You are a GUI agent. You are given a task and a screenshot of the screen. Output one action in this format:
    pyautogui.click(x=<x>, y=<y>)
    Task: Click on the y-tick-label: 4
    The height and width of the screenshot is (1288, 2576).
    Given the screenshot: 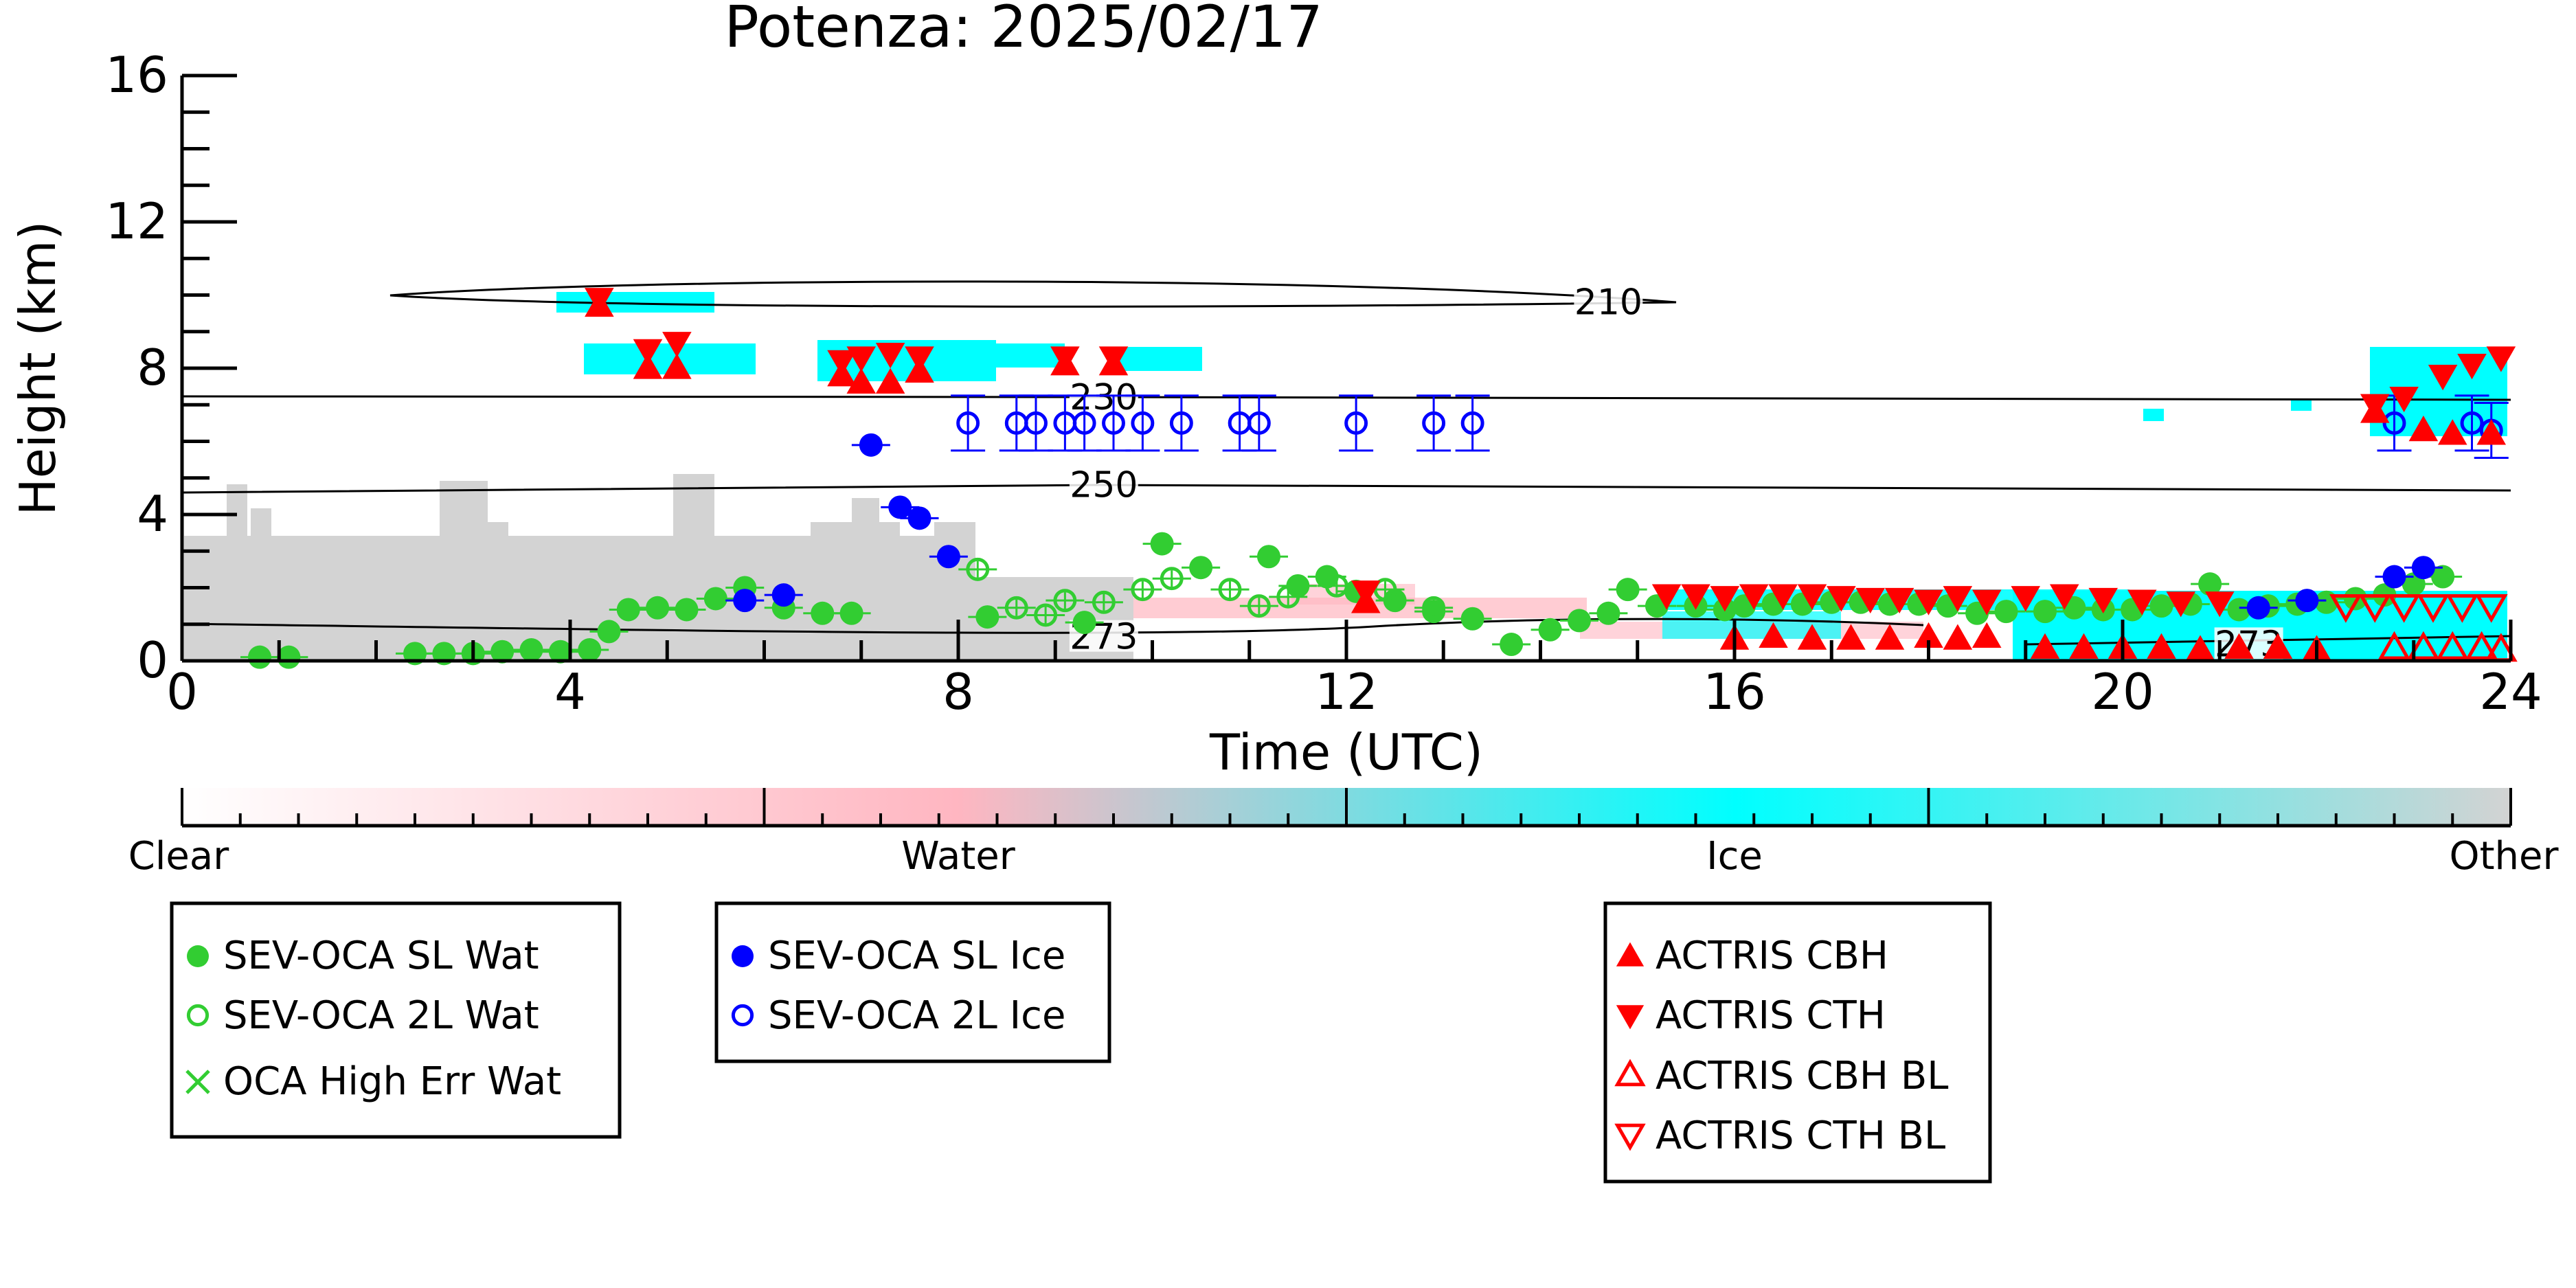 What is the action you would take?
    pyautogui.click(x=152, y=514)
    